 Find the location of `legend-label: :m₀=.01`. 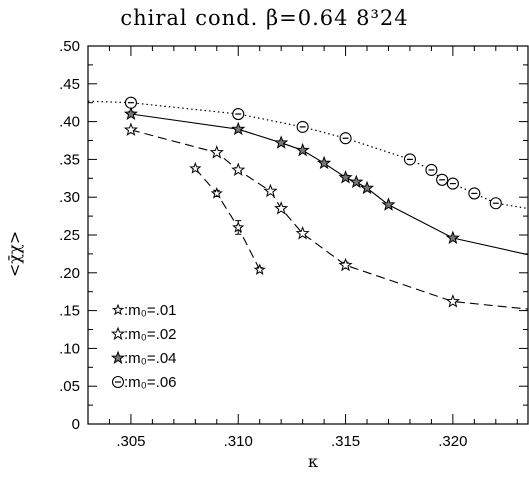

legend-label: :m₀=.01 is located at coordinates (150, 310).